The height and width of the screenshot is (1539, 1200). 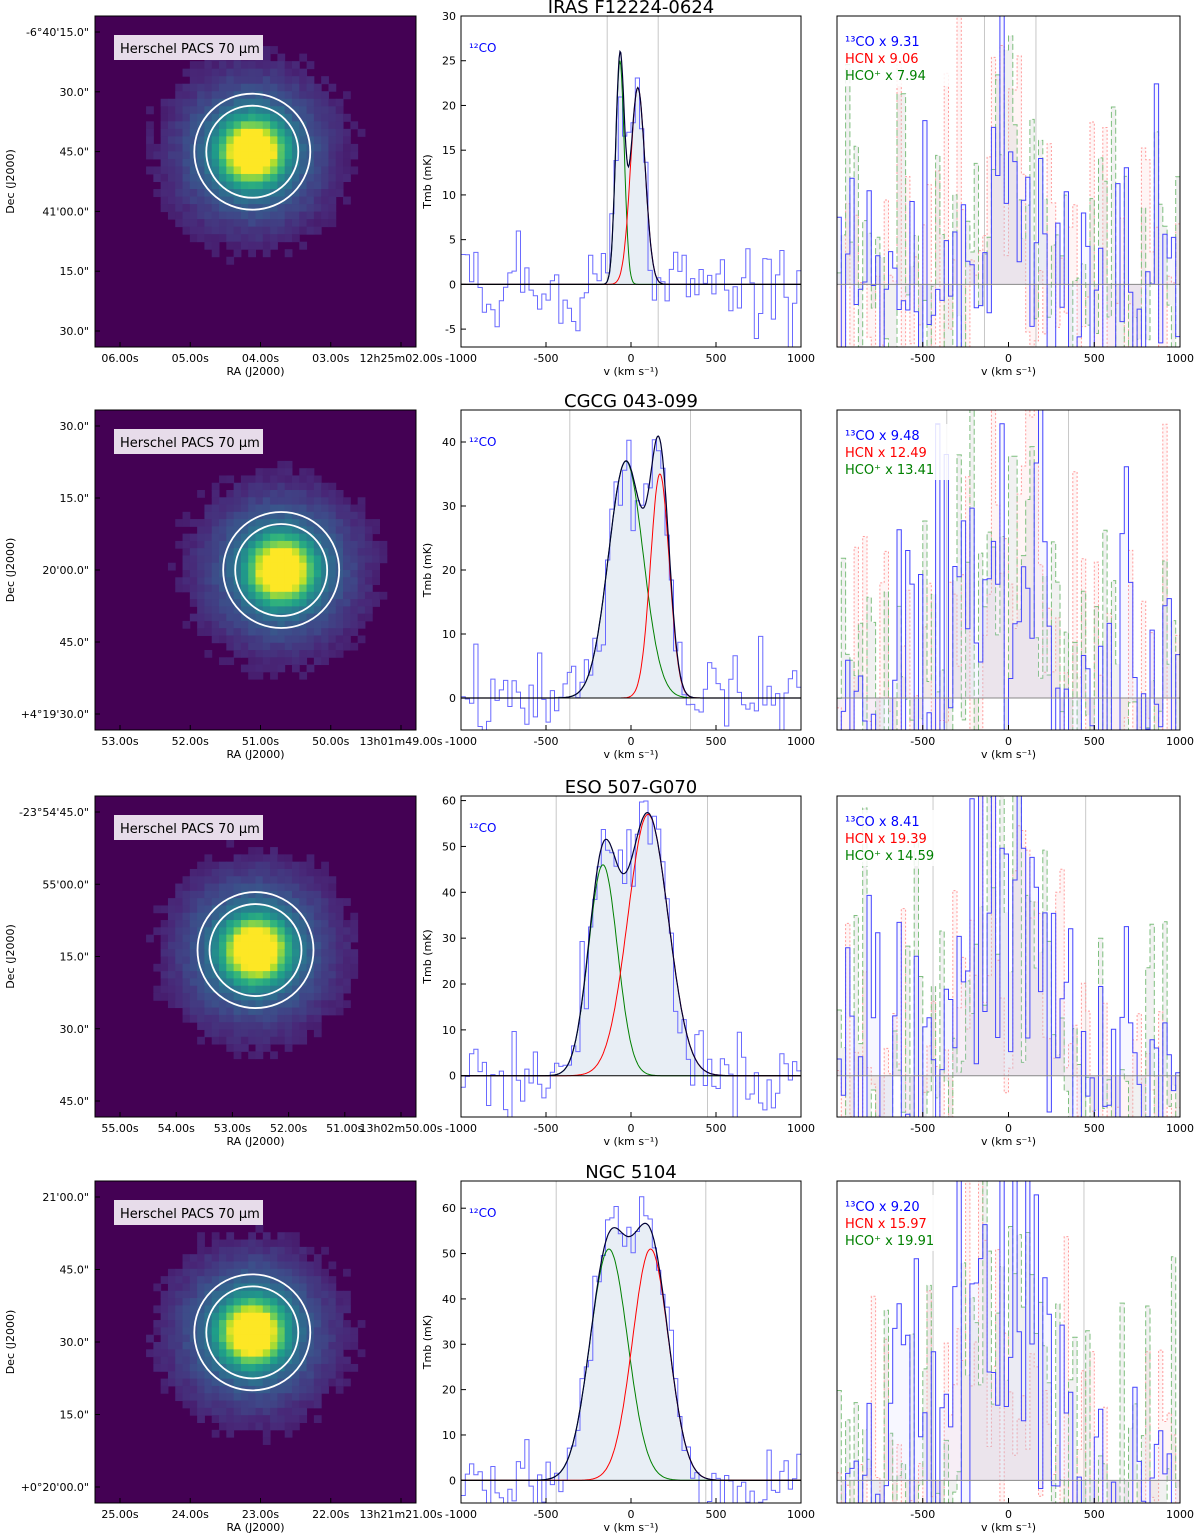 I want to click on map-label: Herschel PACS 70 μm, so click(x=190, y=49).